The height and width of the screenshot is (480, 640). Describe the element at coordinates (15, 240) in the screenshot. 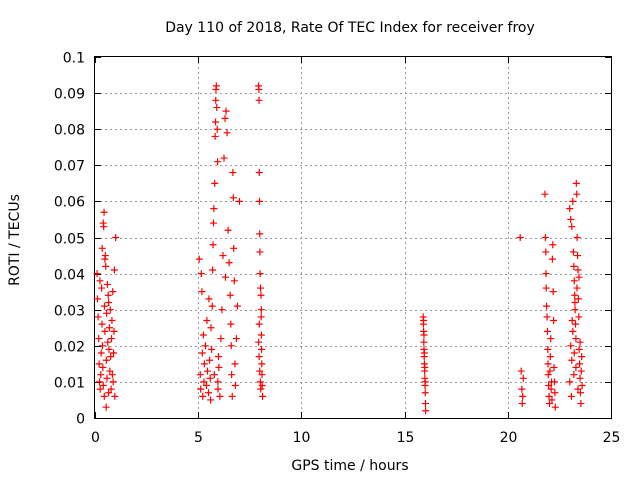

I see `y-axis-label: ROTI / TECUs` at that location.